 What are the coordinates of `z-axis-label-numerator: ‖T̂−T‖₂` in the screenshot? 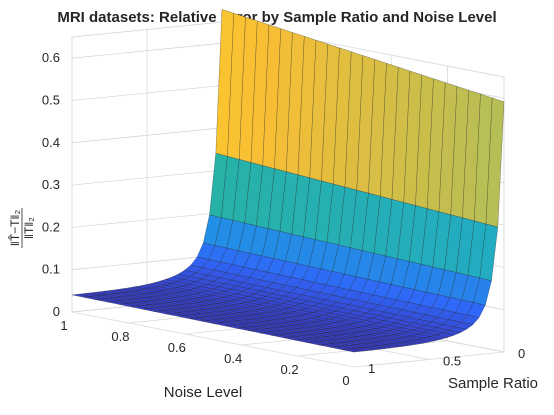 It's located at (14, 228).